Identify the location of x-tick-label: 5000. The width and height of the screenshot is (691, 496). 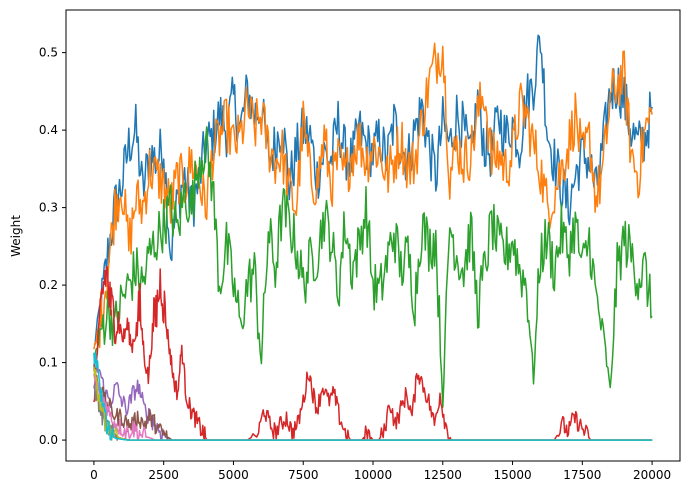
(233, 475).